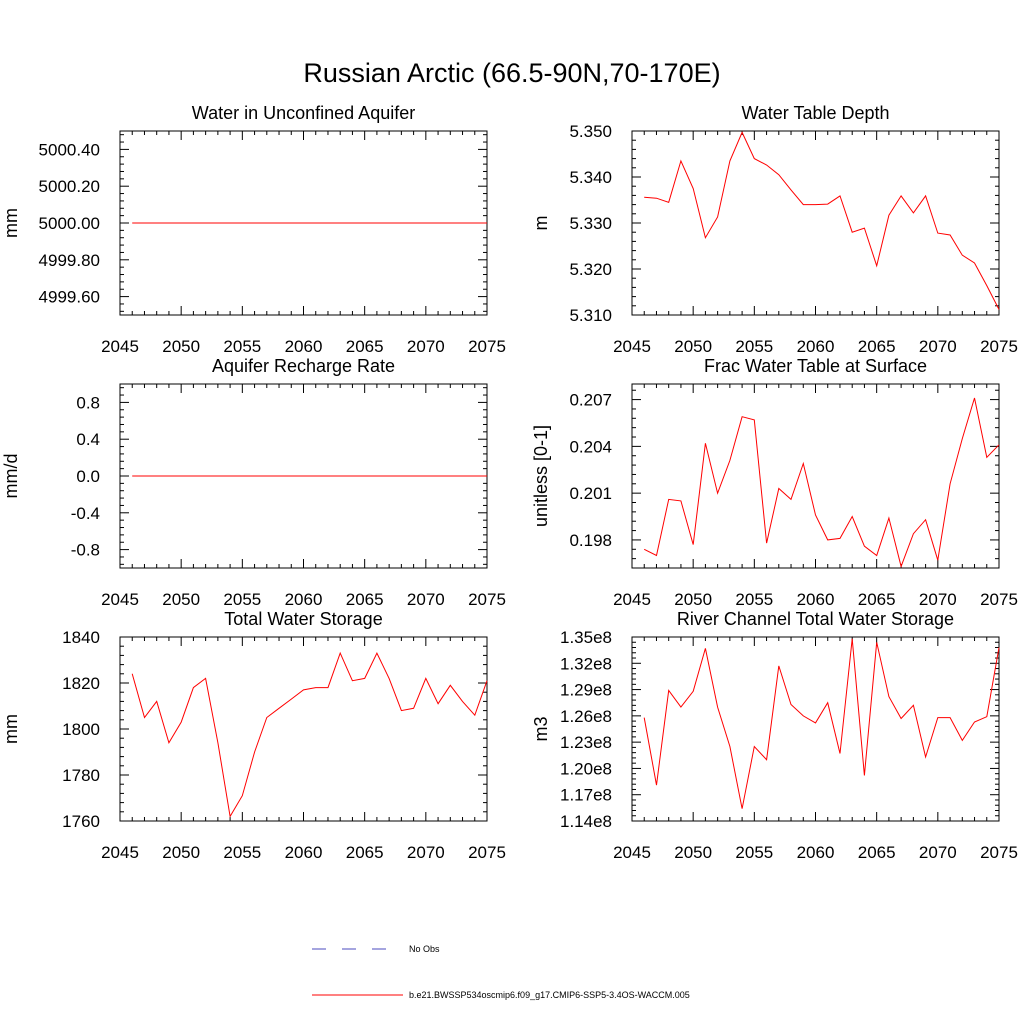 This screenshot has height=1024, width=1024. Describe the element at coordinates (69, 186) in the screenshot. I see `chart1-y-tick-label: 5000.20` at that location.